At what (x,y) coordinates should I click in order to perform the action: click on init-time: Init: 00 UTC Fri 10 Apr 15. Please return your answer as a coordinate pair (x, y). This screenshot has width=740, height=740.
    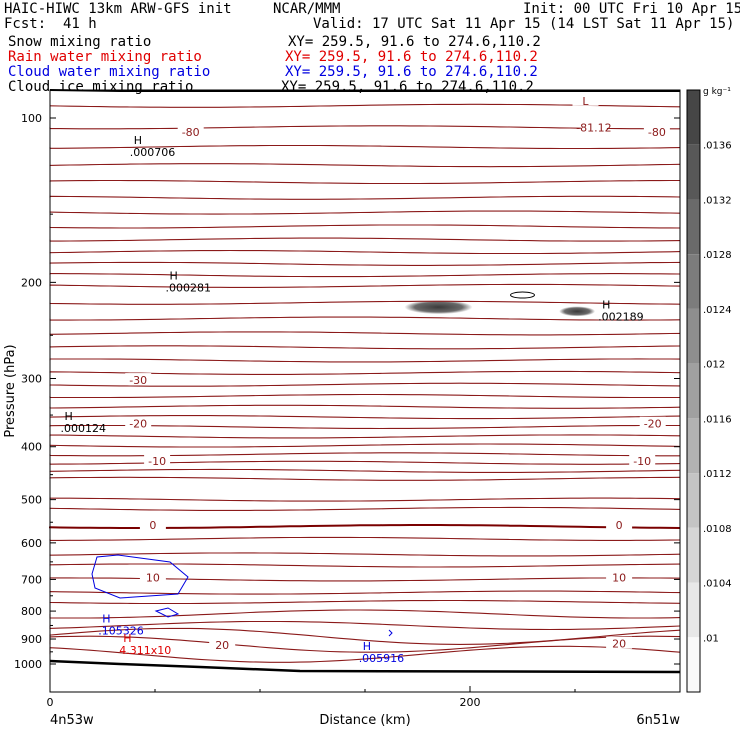
    Looking at the image, I should click on (631, 9).